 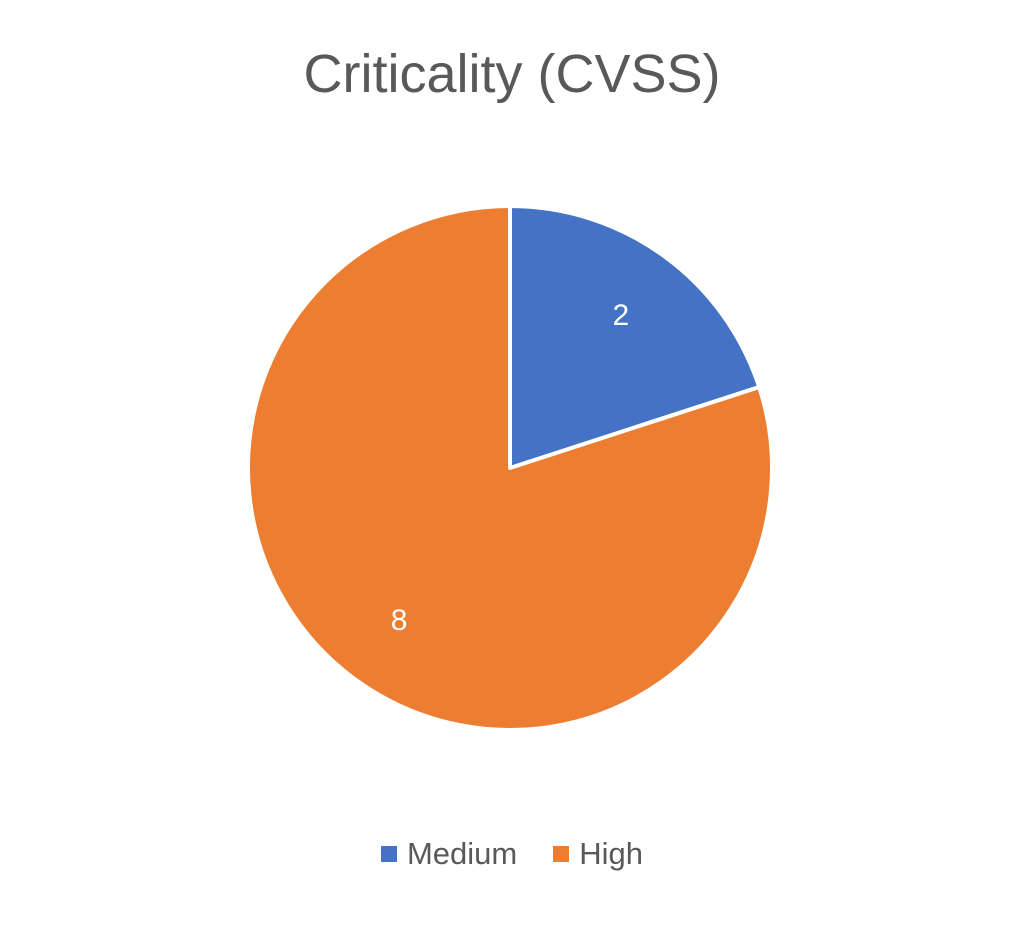 I want to click on legend-label-high: High, so click(x=611, y=853).